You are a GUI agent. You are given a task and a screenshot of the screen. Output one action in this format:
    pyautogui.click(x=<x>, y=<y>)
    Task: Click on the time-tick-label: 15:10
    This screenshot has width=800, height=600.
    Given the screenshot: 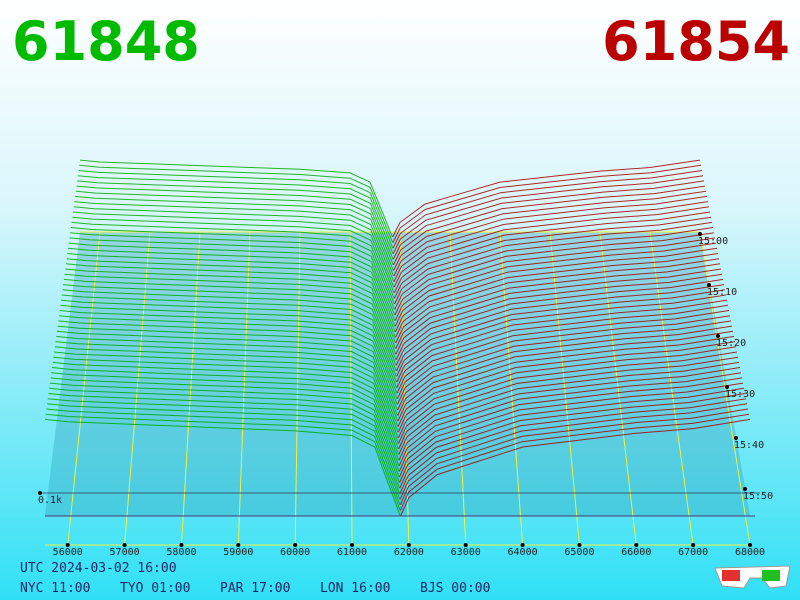 What is the action you would take?
    pyautogui.click(x=722, y=292)
    